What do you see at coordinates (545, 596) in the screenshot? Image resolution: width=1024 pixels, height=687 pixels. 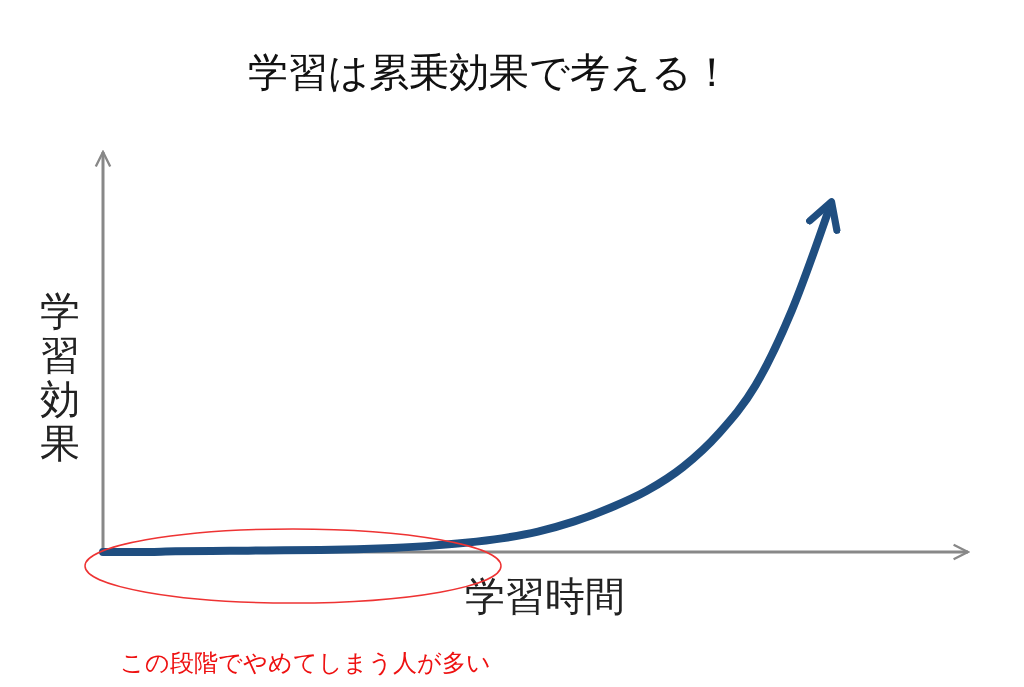 I see `x-axis-title: 学習時間` at bounding box center [545, 596].